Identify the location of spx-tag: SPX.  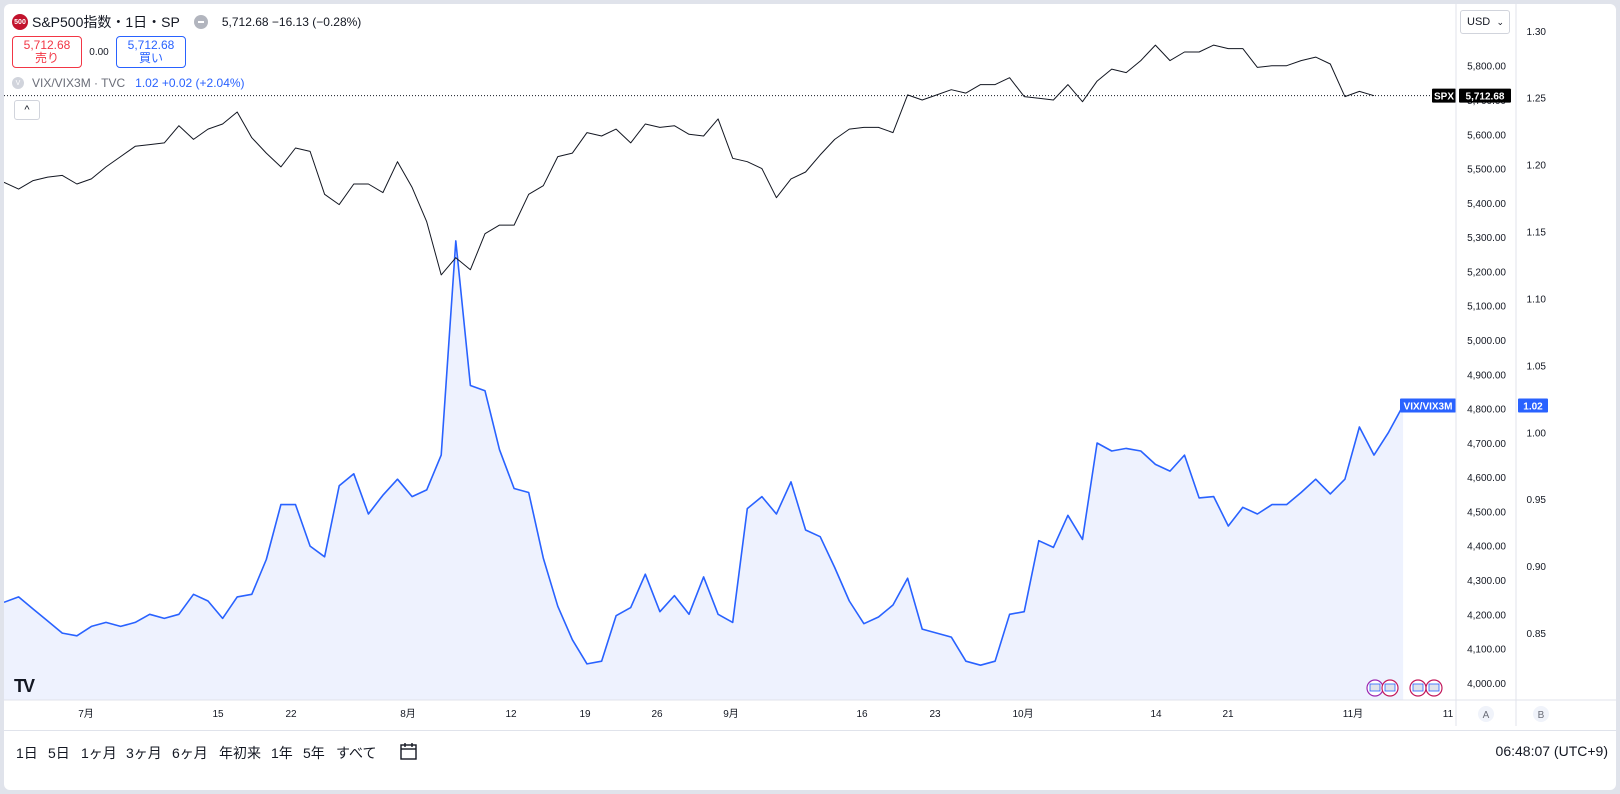
(1444, 97).